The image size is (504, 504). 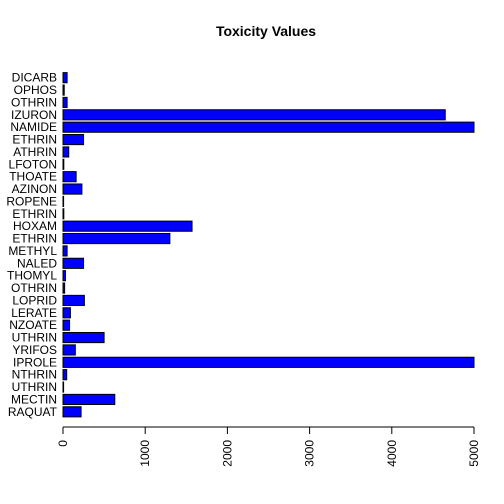 I want to click on category-label: THOMYL, so click(x=32, y=276).